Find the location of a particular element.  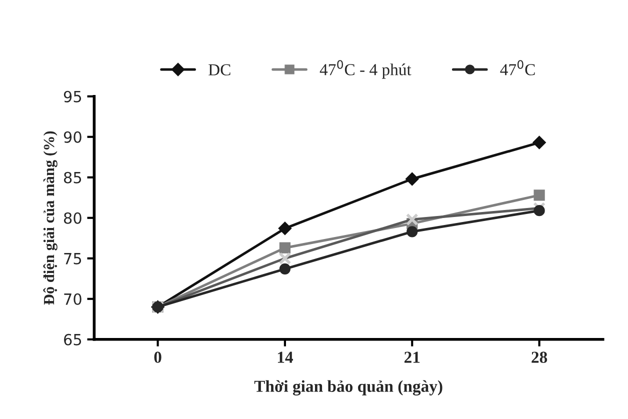

y-tick-label: 95 is located at coordinates (73, 96).